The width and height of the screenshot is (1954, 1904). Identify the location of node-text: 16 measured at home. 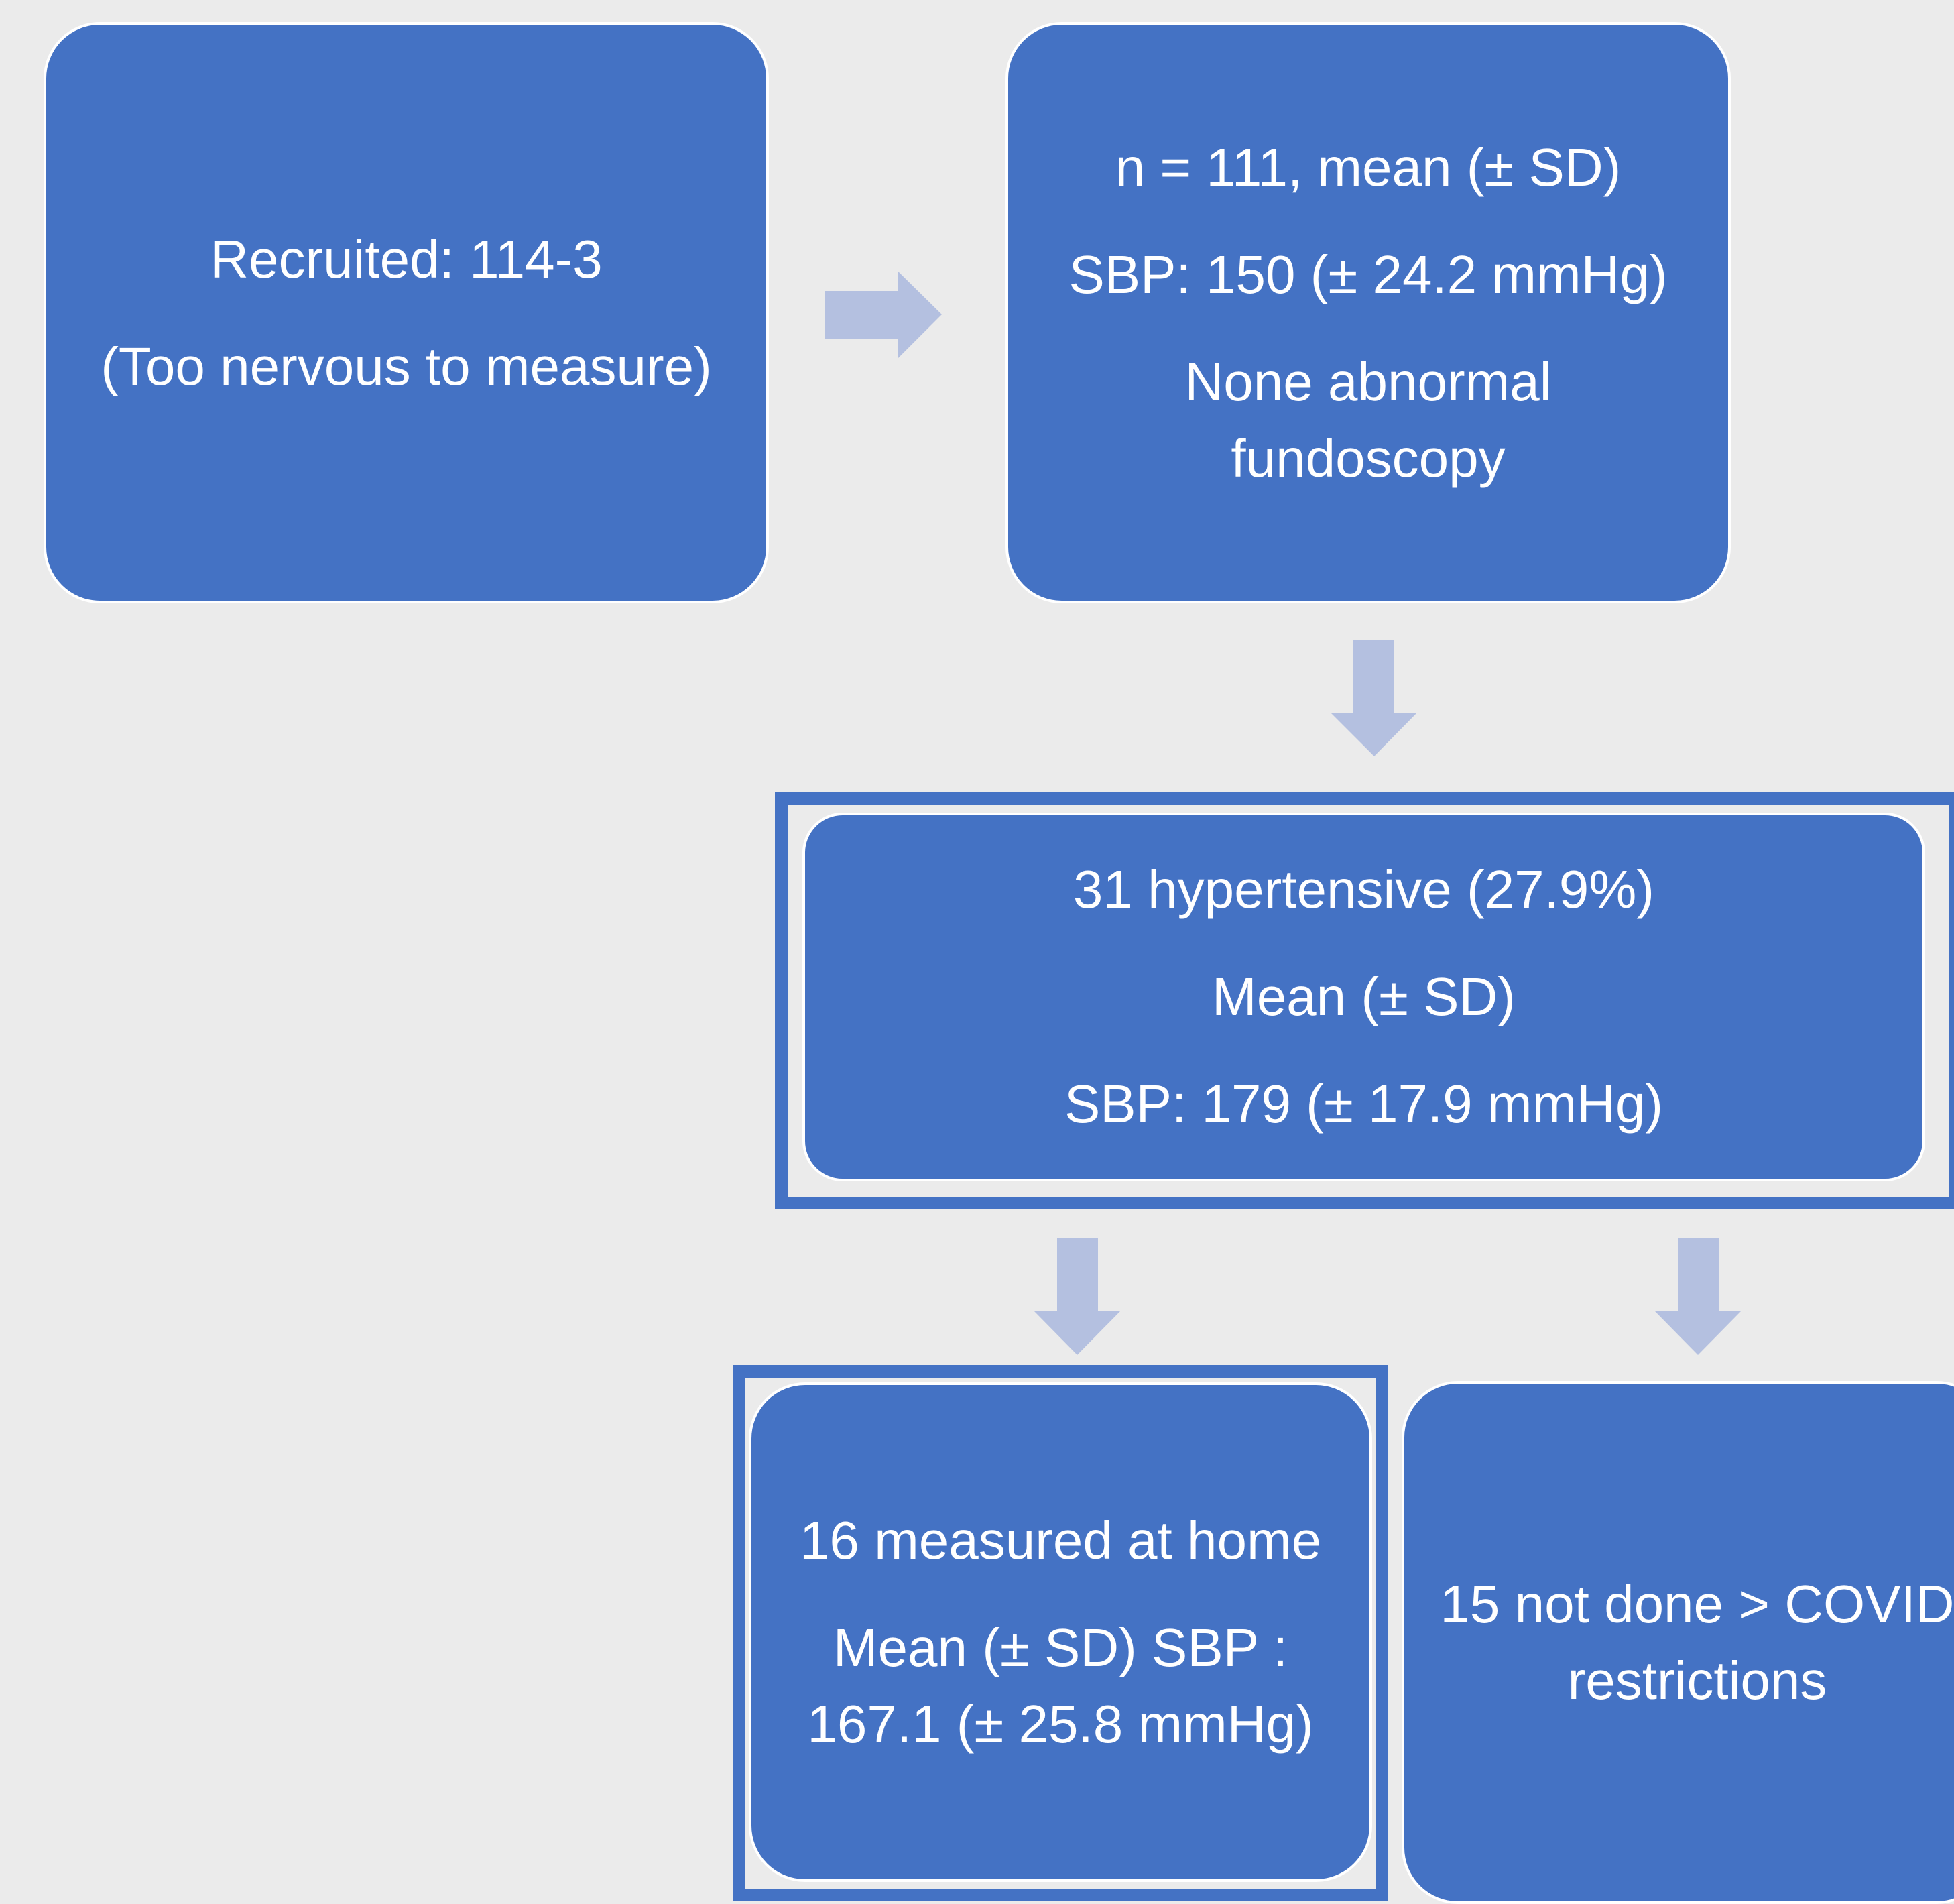
(1060, 1540).